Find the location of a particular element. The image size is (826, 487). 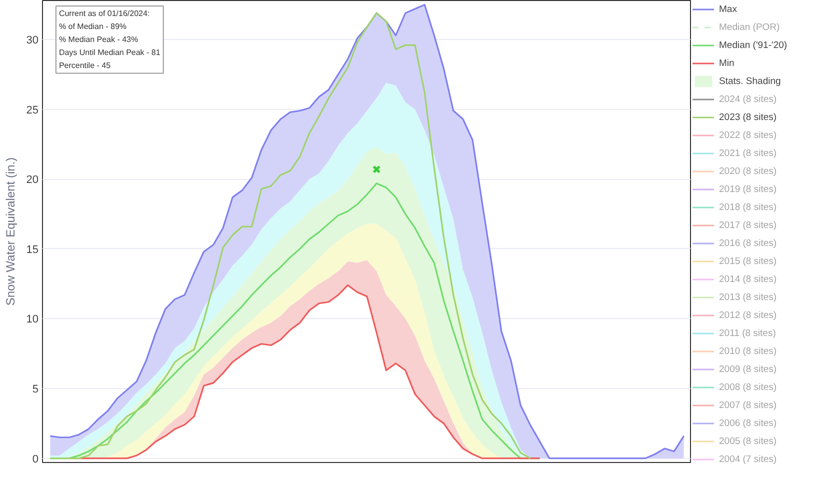

legend-label: 2011 (8 sites) is located at coordinates (747, 333).